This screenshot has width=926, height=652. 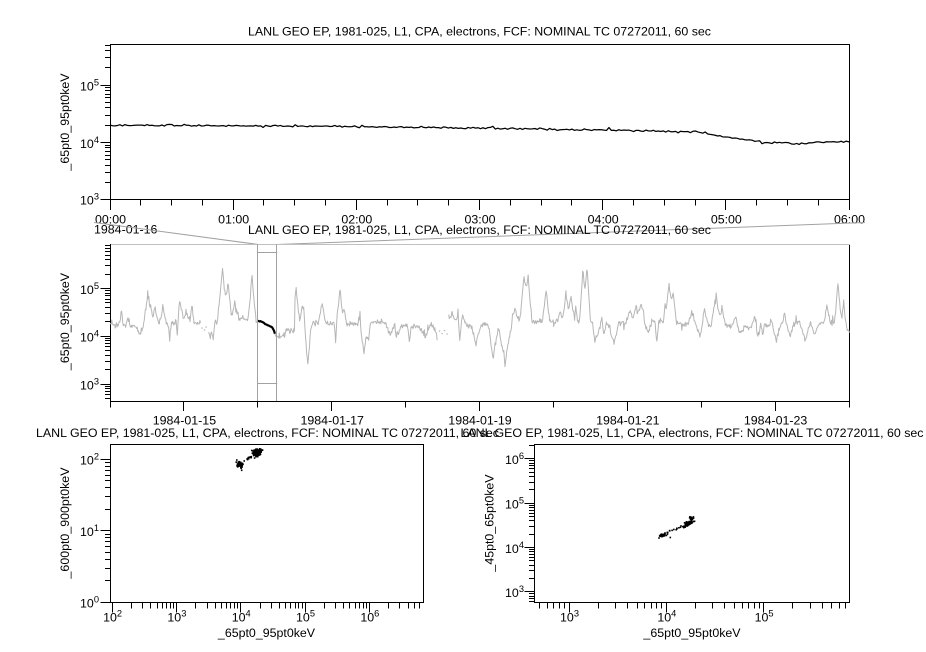 What do you see at coordinates (125, 230) in the screenshot?
I see `svg-text: 1984-01-16` at bounding box center [125, 230].